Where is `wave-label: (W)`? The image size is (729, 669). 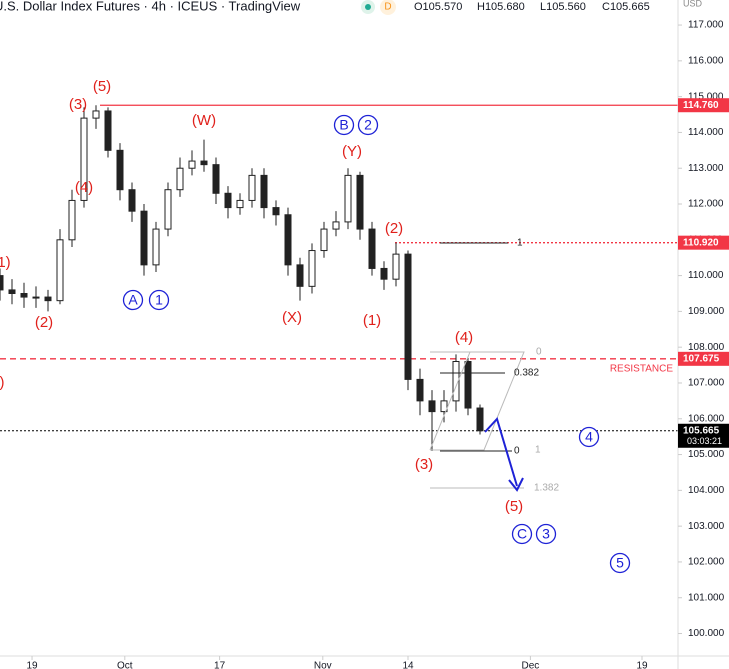
wave-label: (W) is located at coordinates (204, 120).